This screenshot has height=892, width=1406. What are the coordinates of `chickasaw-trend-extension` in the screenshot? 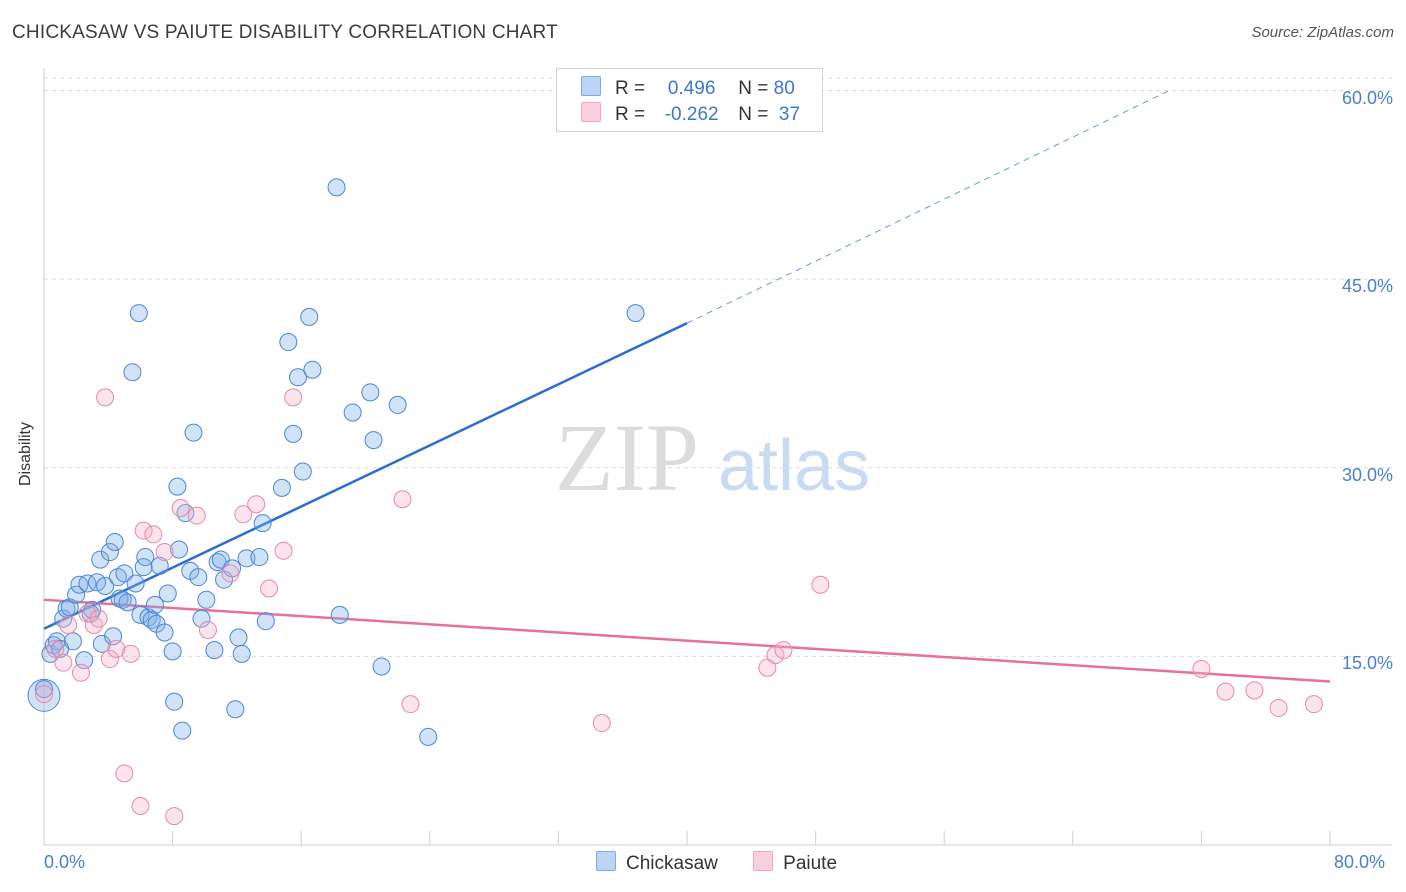 It's located at (928, 207).